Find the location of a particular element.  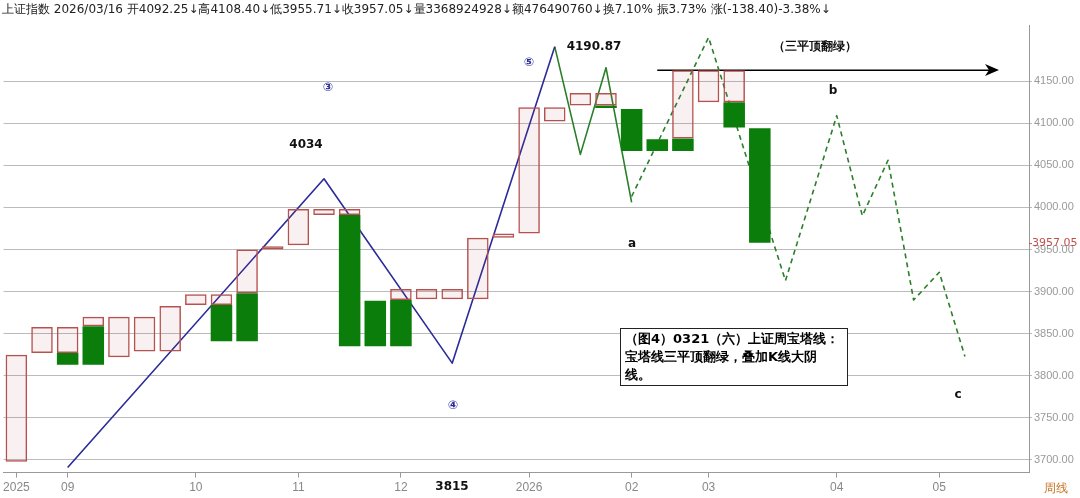

text: 周线 is located at coordinates (1056, 488).